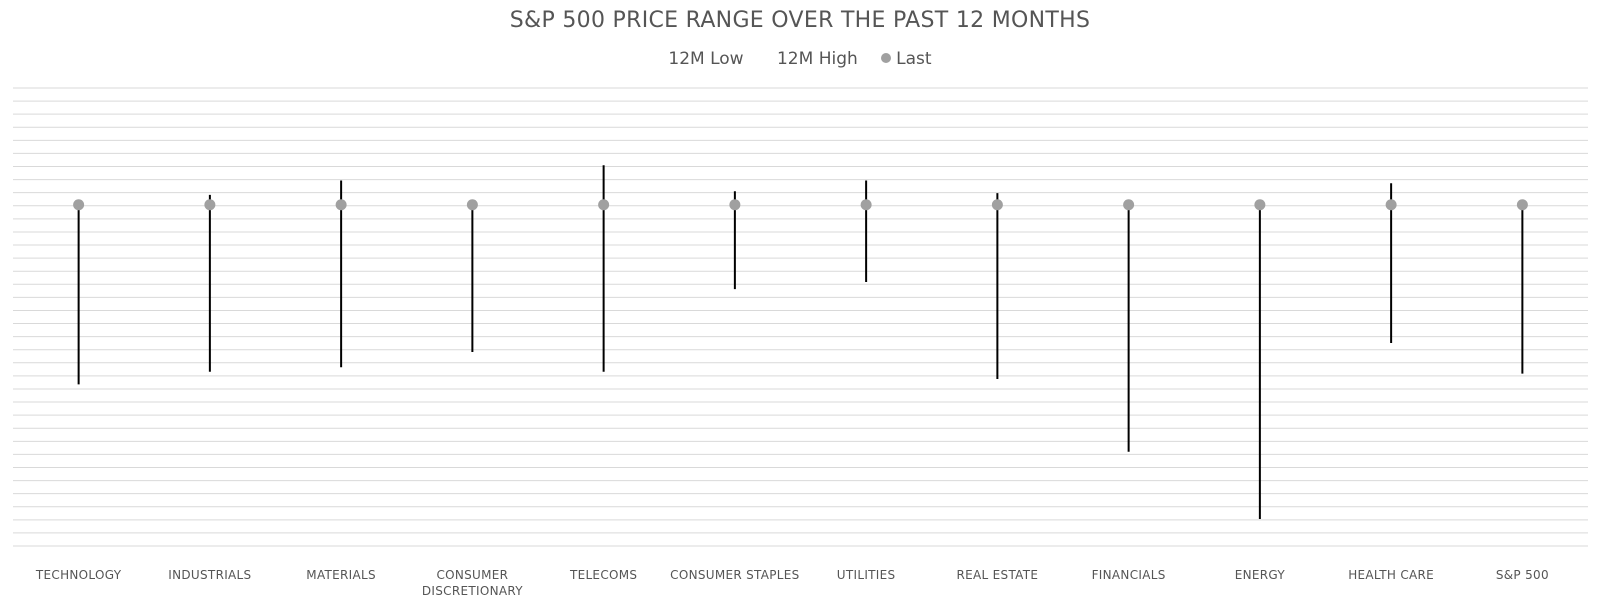 Image resolution: width=1600 pixels, height=605 pixels. Describe the element at coordinates (1391, 575) in the screenshot. I see `category-label-10: HEALTH CARE` at that location.